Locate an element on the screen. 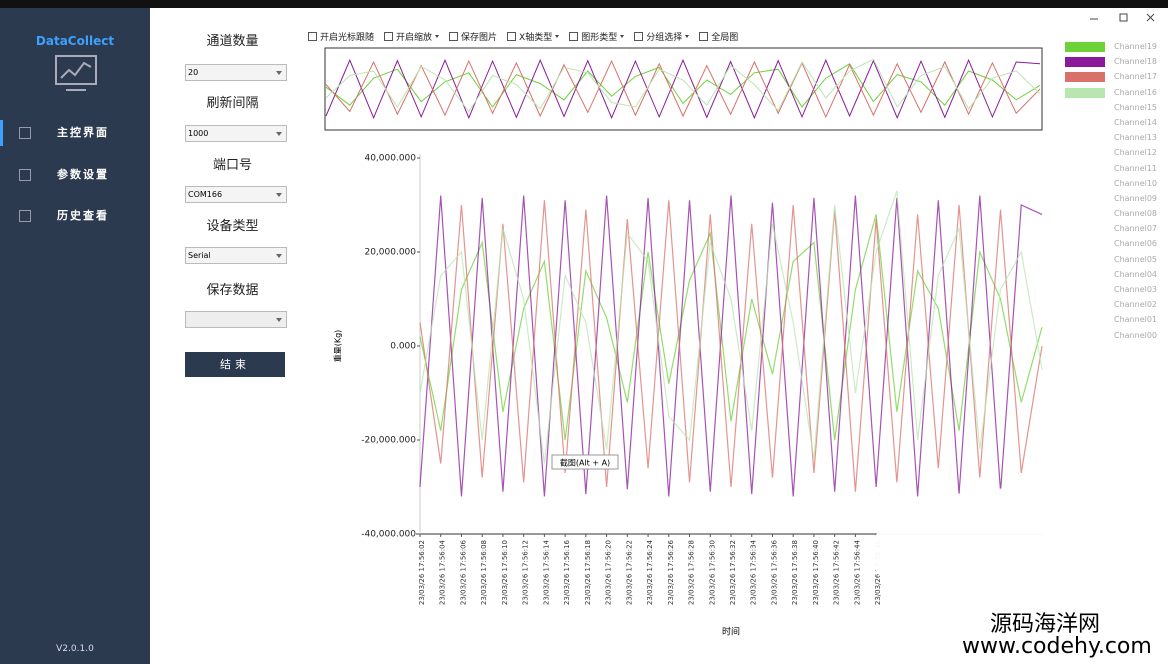 The image size is (1168, 664). legend-item: Channel19 is located at coordinates (1115, 47).